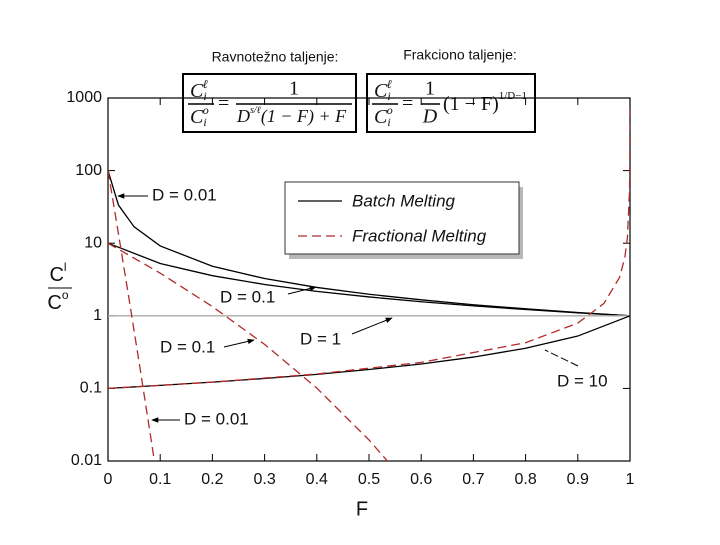 This screenshot has height=545, width=720. What do you see at coordinates (57, 301) in the screenshot?
I see `y-label: Co` at bounding box center [57, 301].